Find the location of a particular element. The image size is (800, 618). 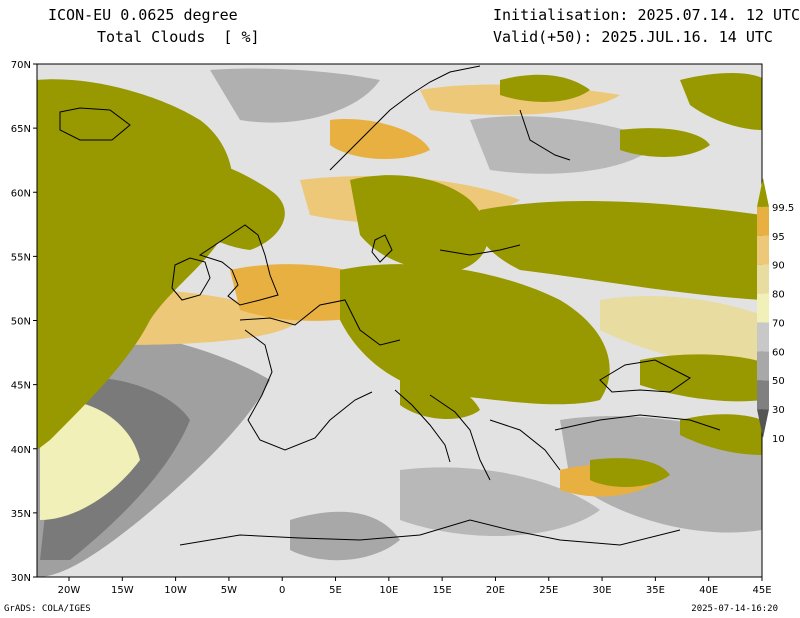

lon-tick-label: 5E is located at coordinates (335, 590).